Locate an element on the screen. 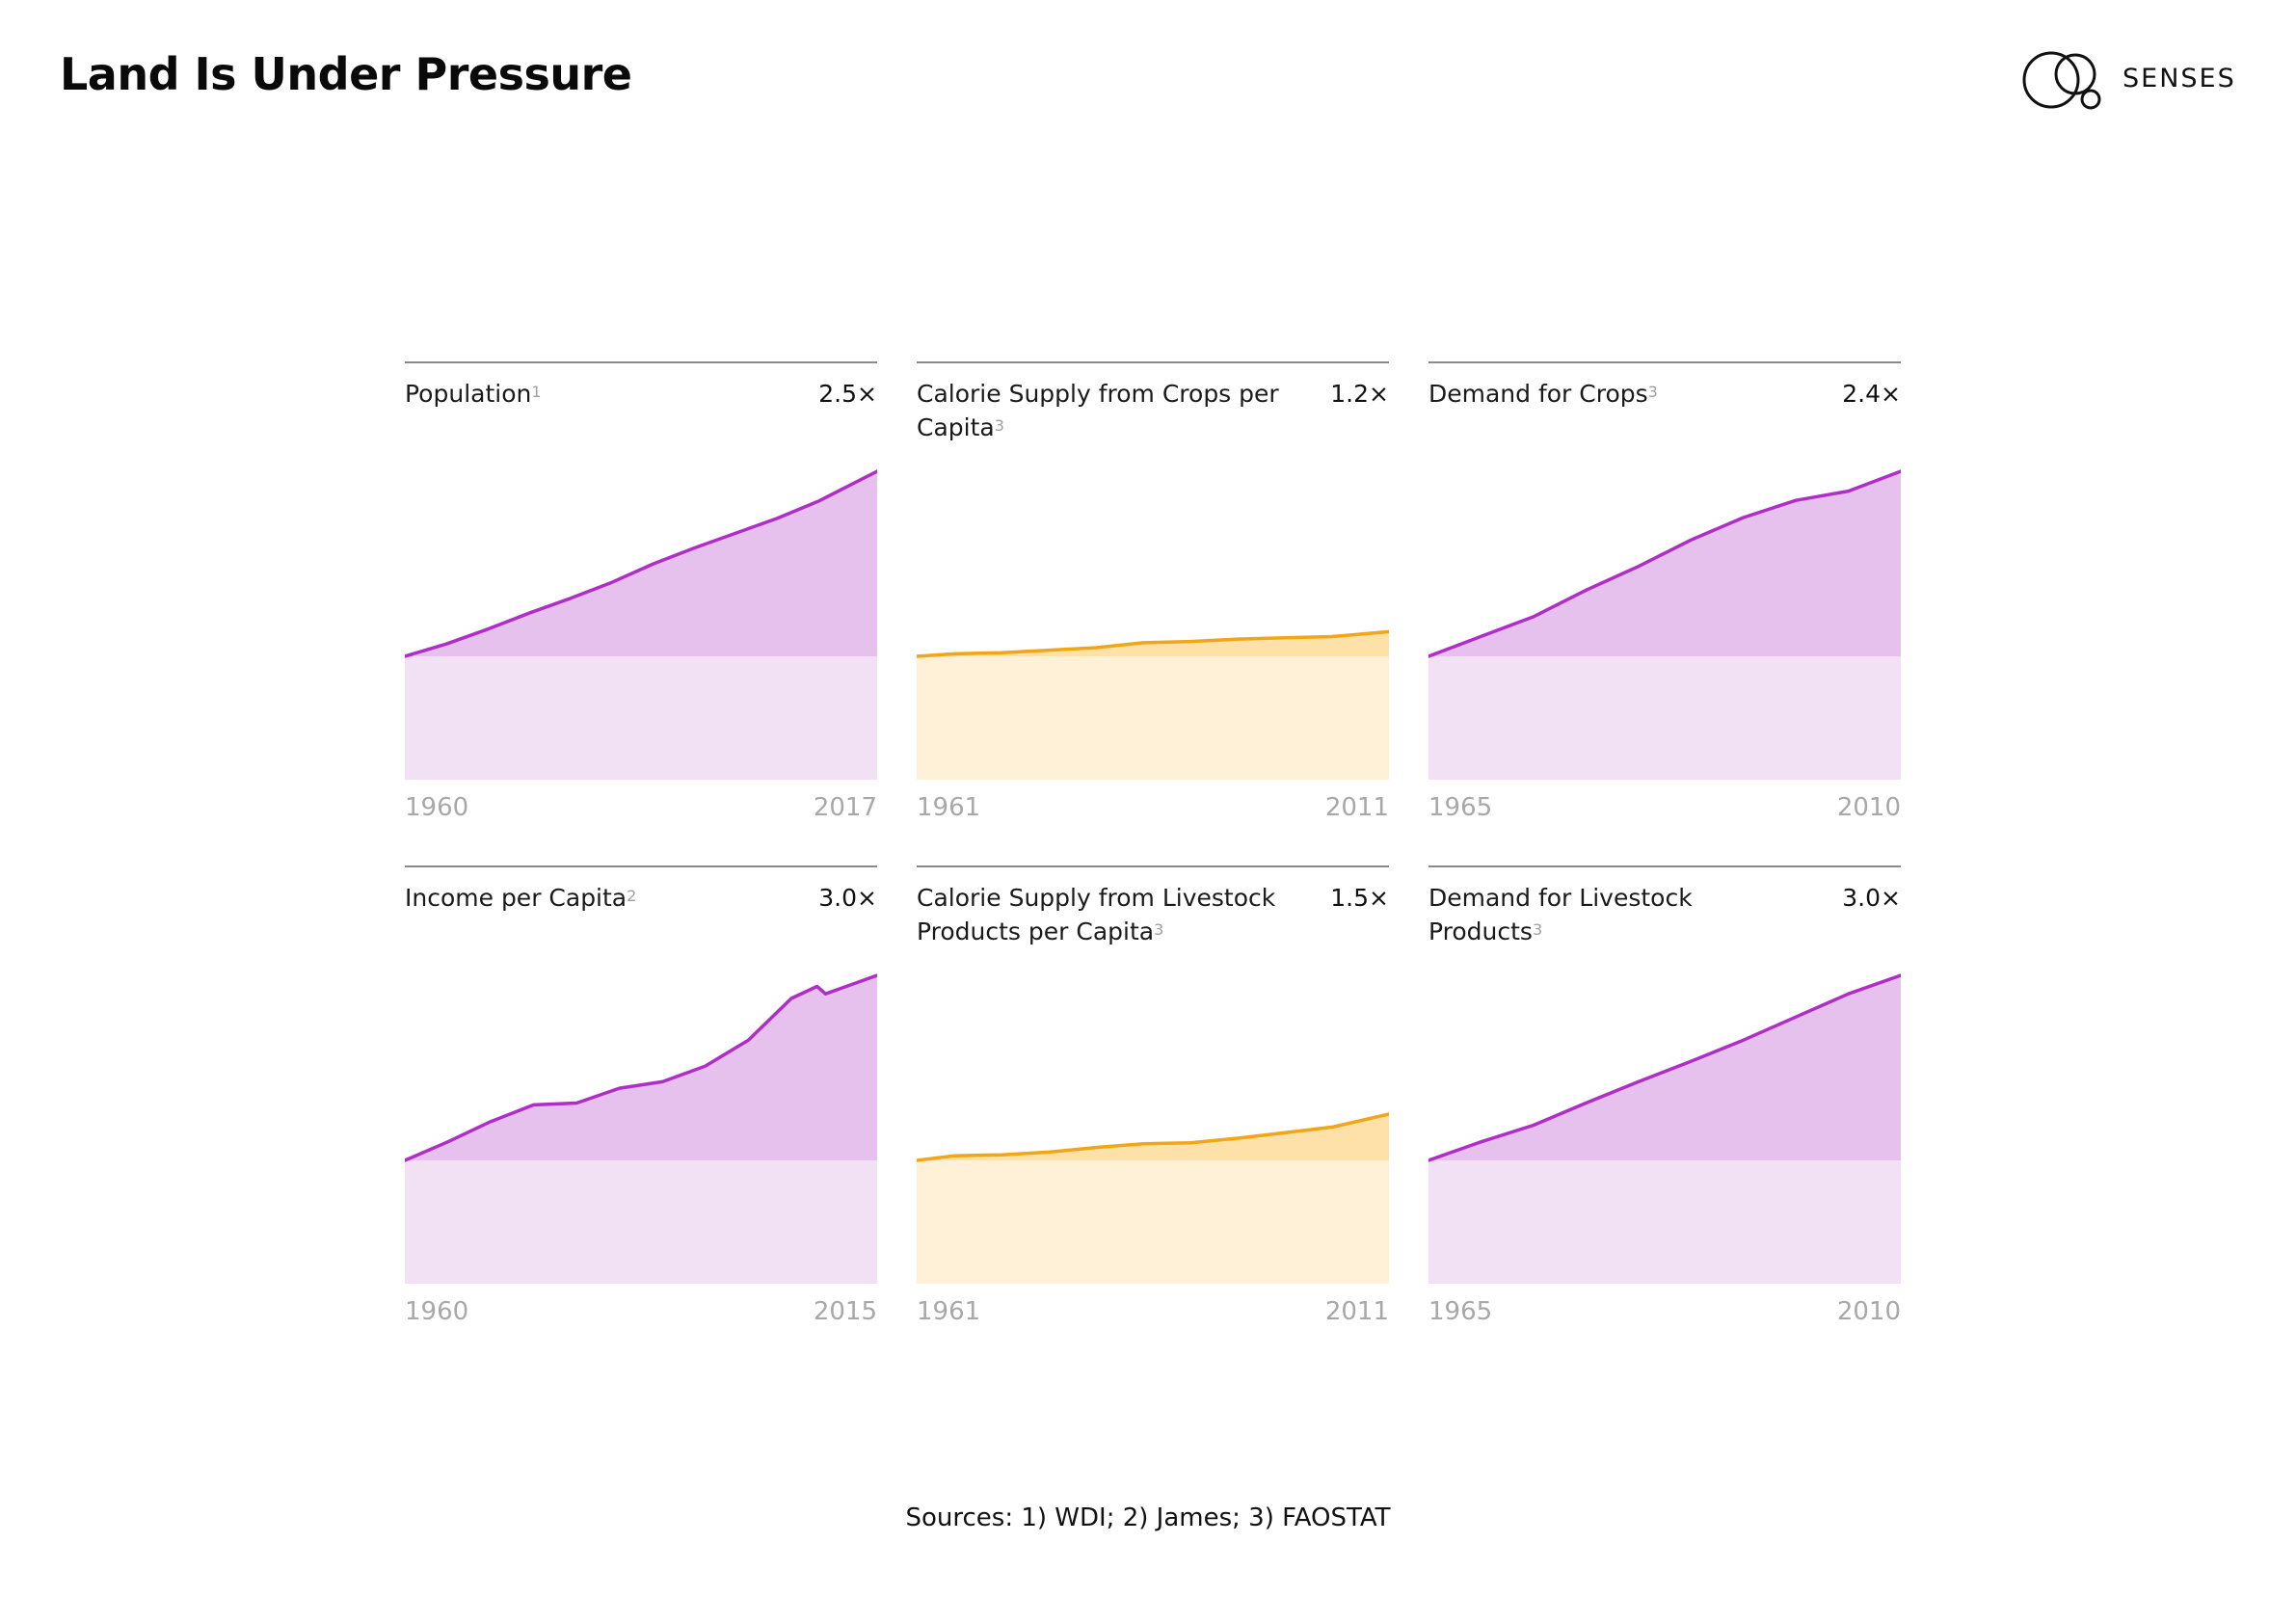  panel-title: Demand for Crops3 is located at coordinates (1616, 394).